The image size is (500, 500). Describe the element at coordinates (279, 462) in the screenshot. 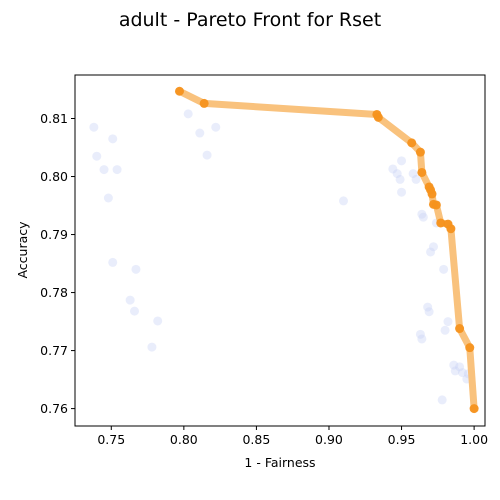

I see `x-axis-label: 1 - Fairness` at that location.